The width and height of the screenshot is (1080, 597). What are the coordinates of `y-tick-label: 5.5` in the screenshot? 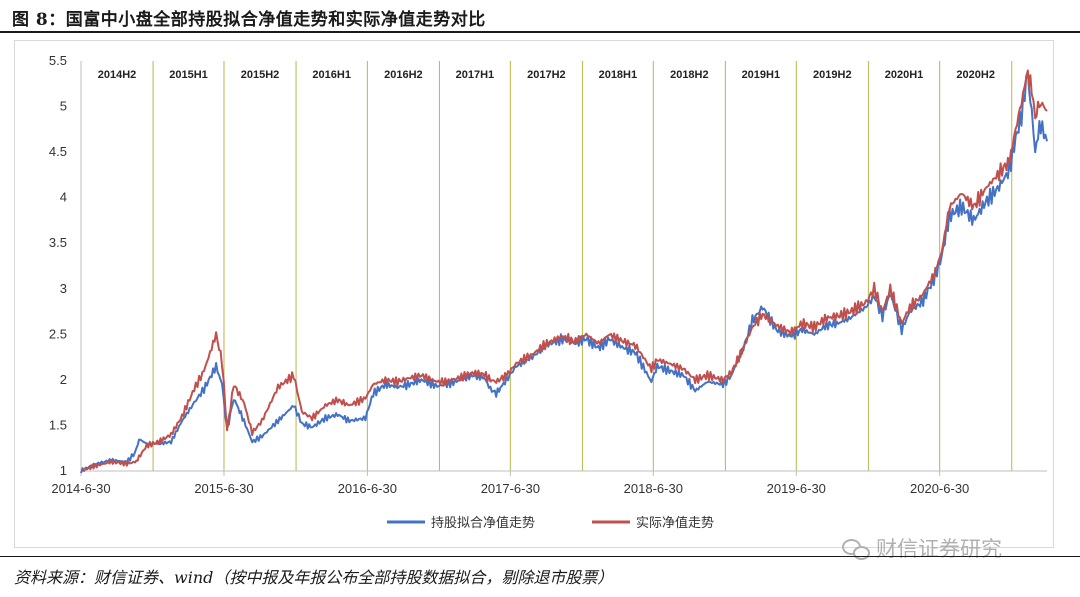 It's located at (58, 60).